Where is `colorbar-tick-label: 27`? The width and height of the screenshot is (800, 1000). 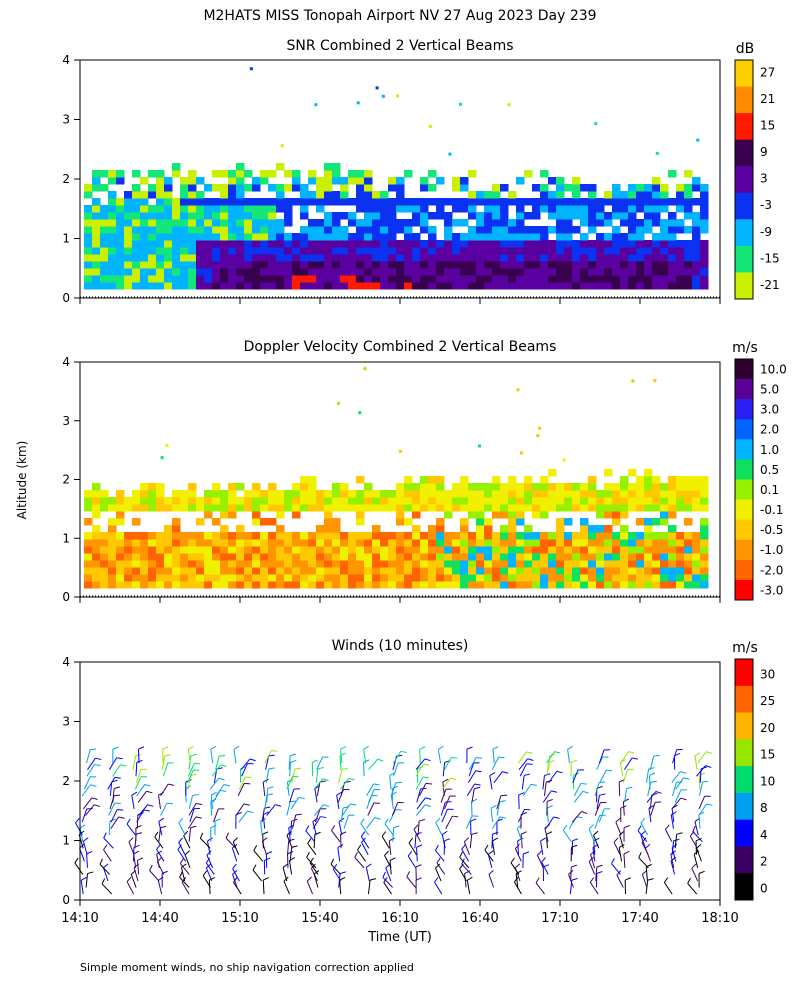
colorbar-tick-label: 27 is located at coordinates (767, 72).